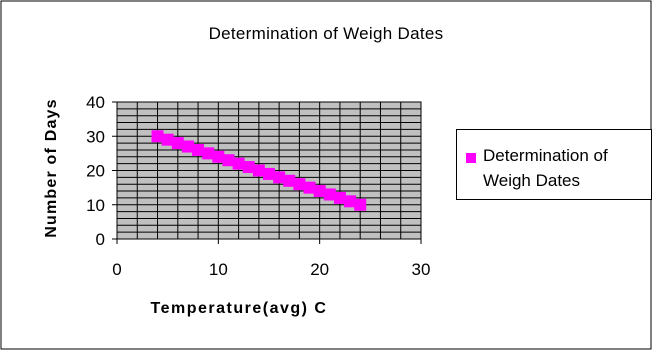 Image resolution: width=652 pixels, height=350 pixels. I want to click on legend-entry-label: Determination of Weigh Dates, so click(545, 168).